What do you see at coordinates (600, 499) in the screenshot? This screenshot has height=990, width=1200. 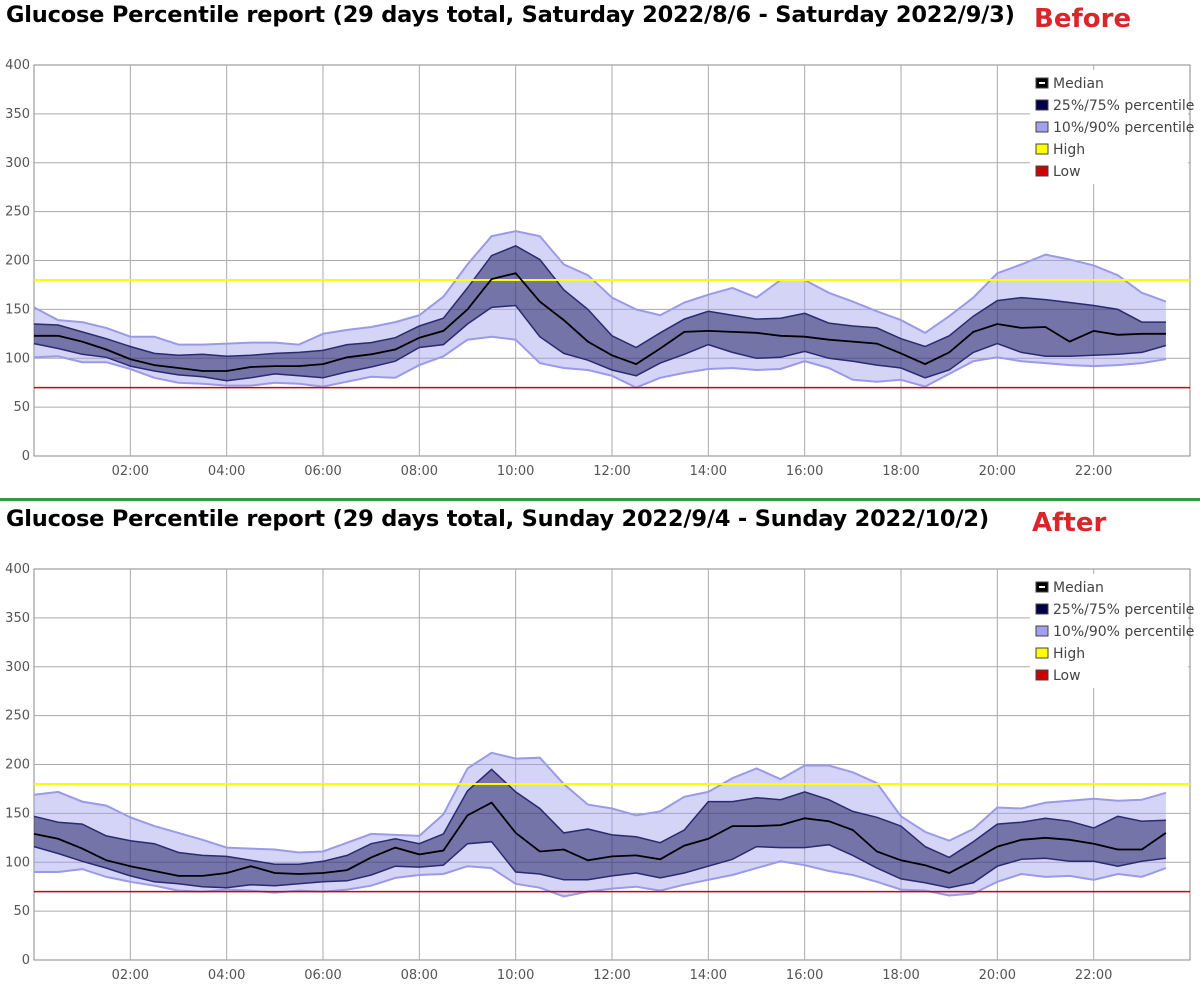 I see `panel-divider` at bounding box center [600, 499].